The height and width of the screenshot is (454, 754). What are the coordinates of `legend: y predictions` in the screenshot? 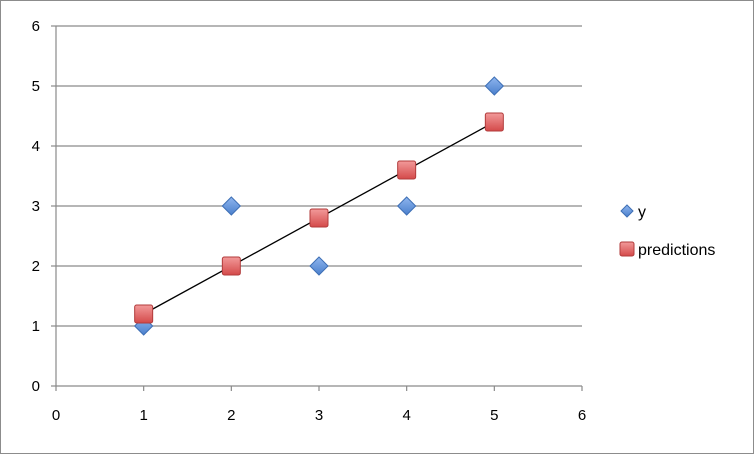 It's located at (667, 231).